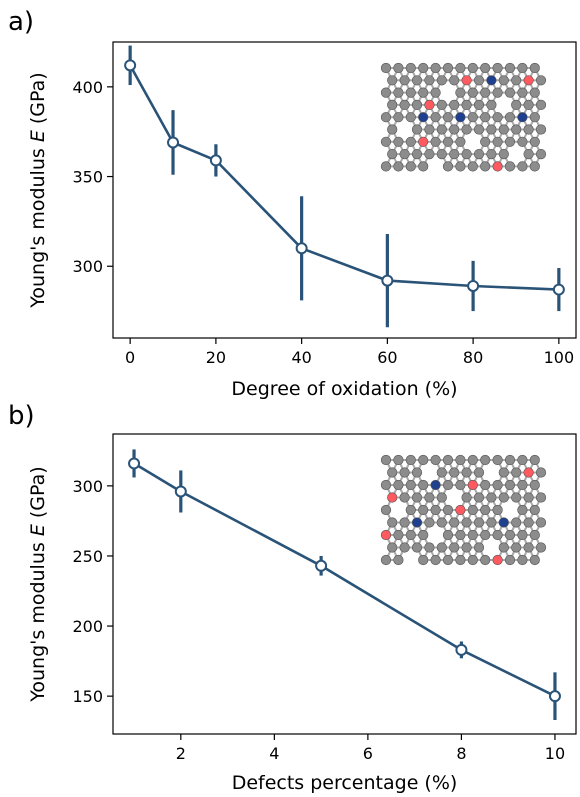  What do you see at coordinates (87, 87) in the screenshot?
I see `y-tick-label: 400` at bounding box center [87, 87].